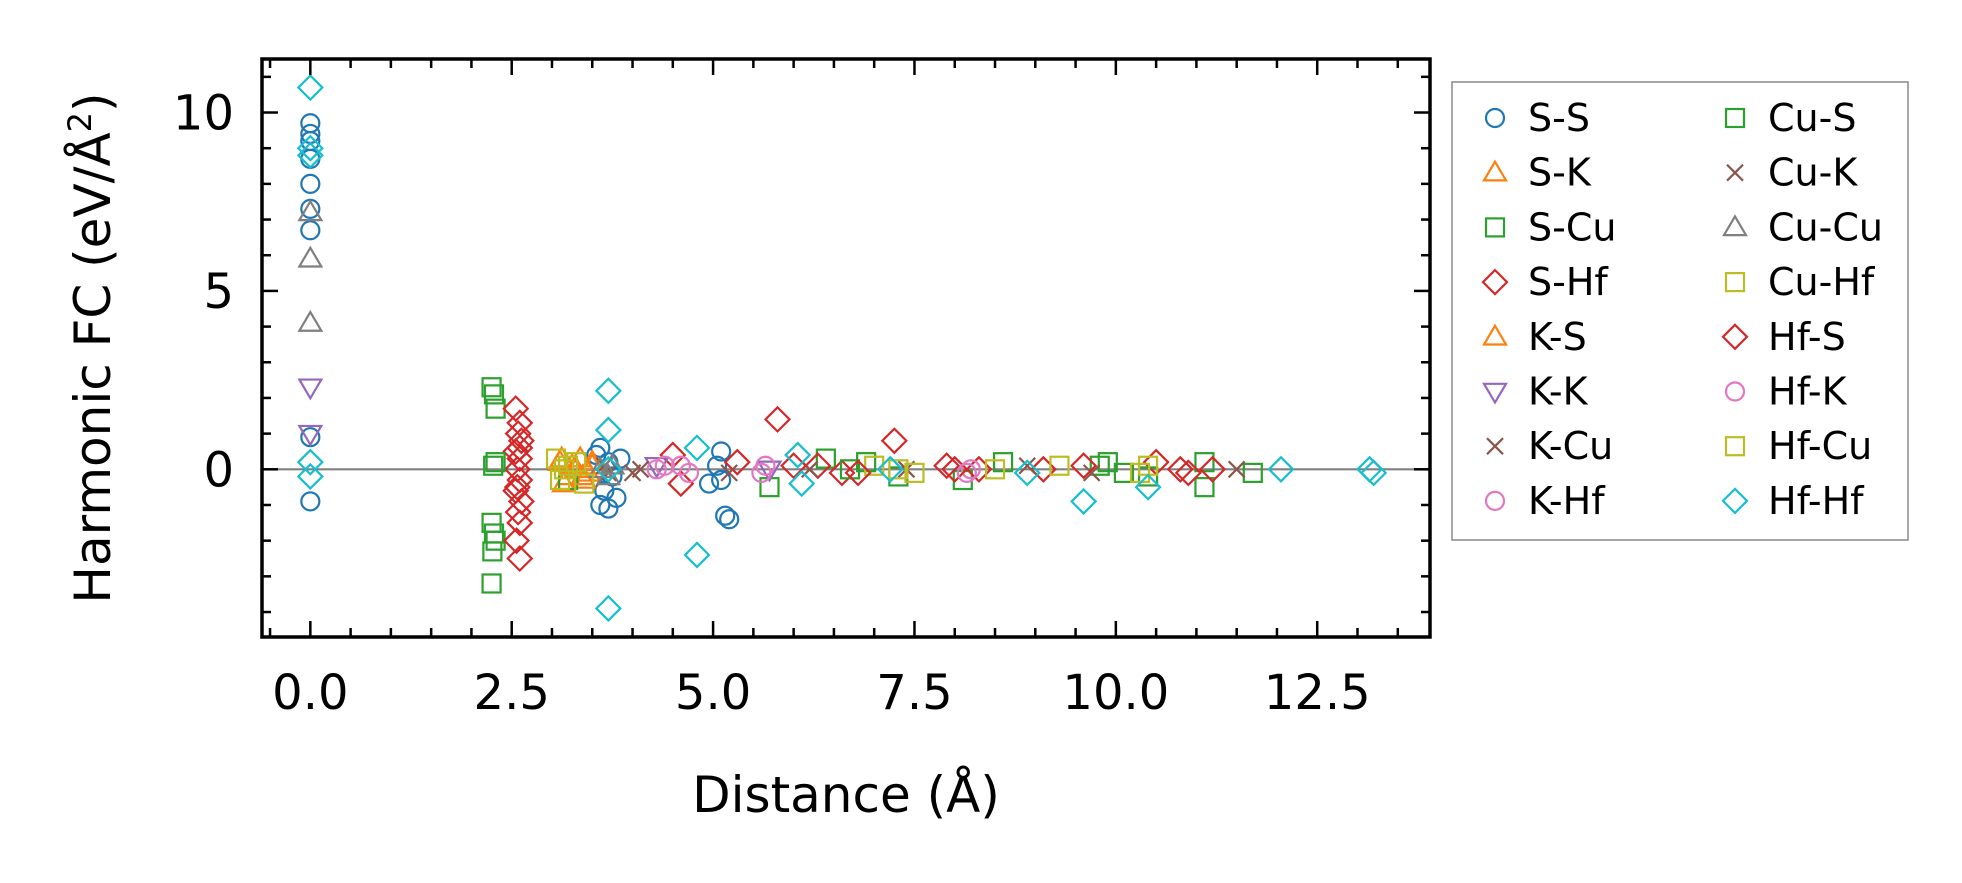 The height and width of the screenshot is (883, 1962). Describe the element at coordinates (1567, 501) in the screenshot. I see `legend-label: K-Hf` at that location.